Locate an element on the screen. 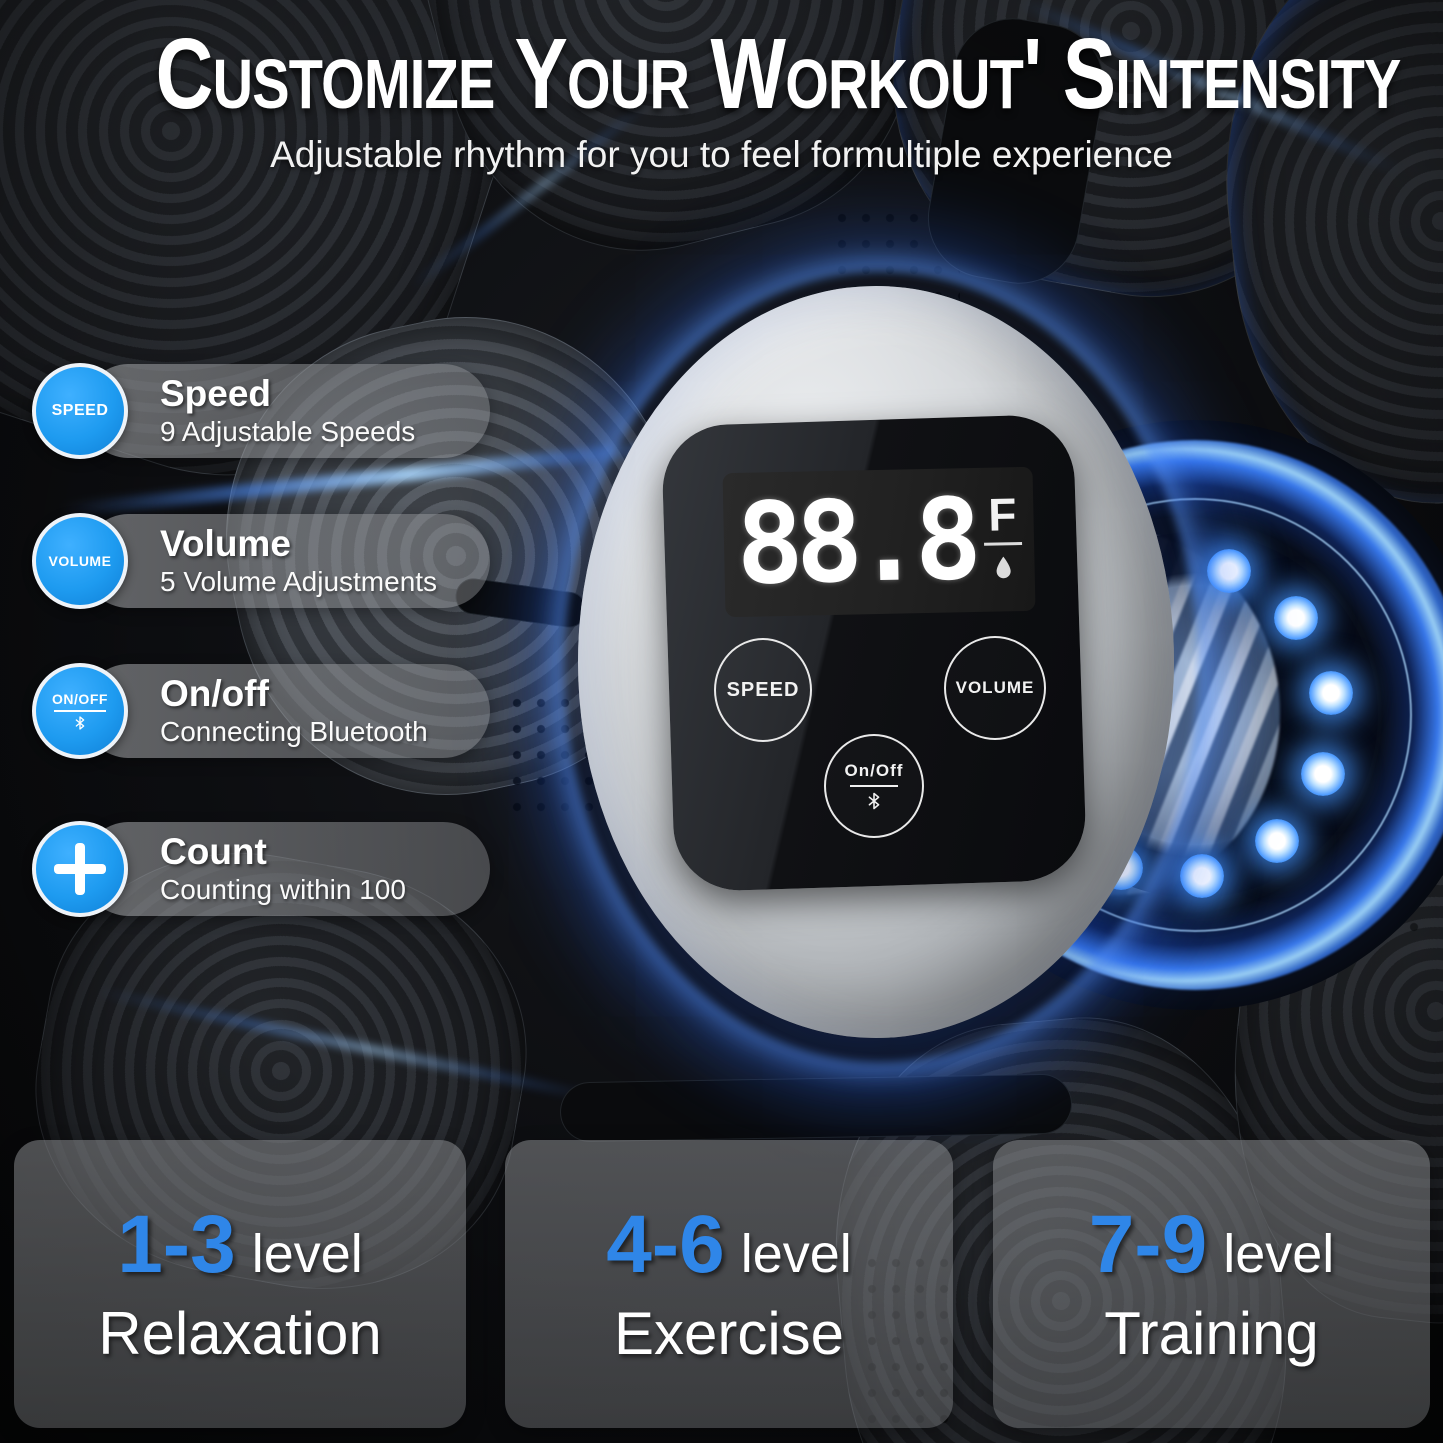 The image size is (1443, 1443). level-name: Exercise is located at coordinates (729, 1333).